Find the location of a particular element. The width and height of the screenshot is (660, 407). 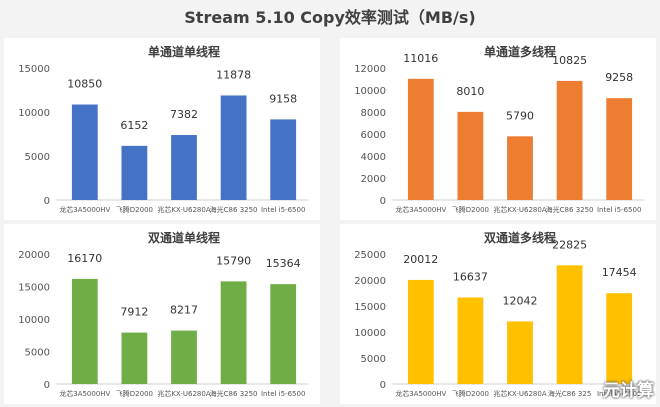

data-label: 9158 is located at coordinates (283, 98).